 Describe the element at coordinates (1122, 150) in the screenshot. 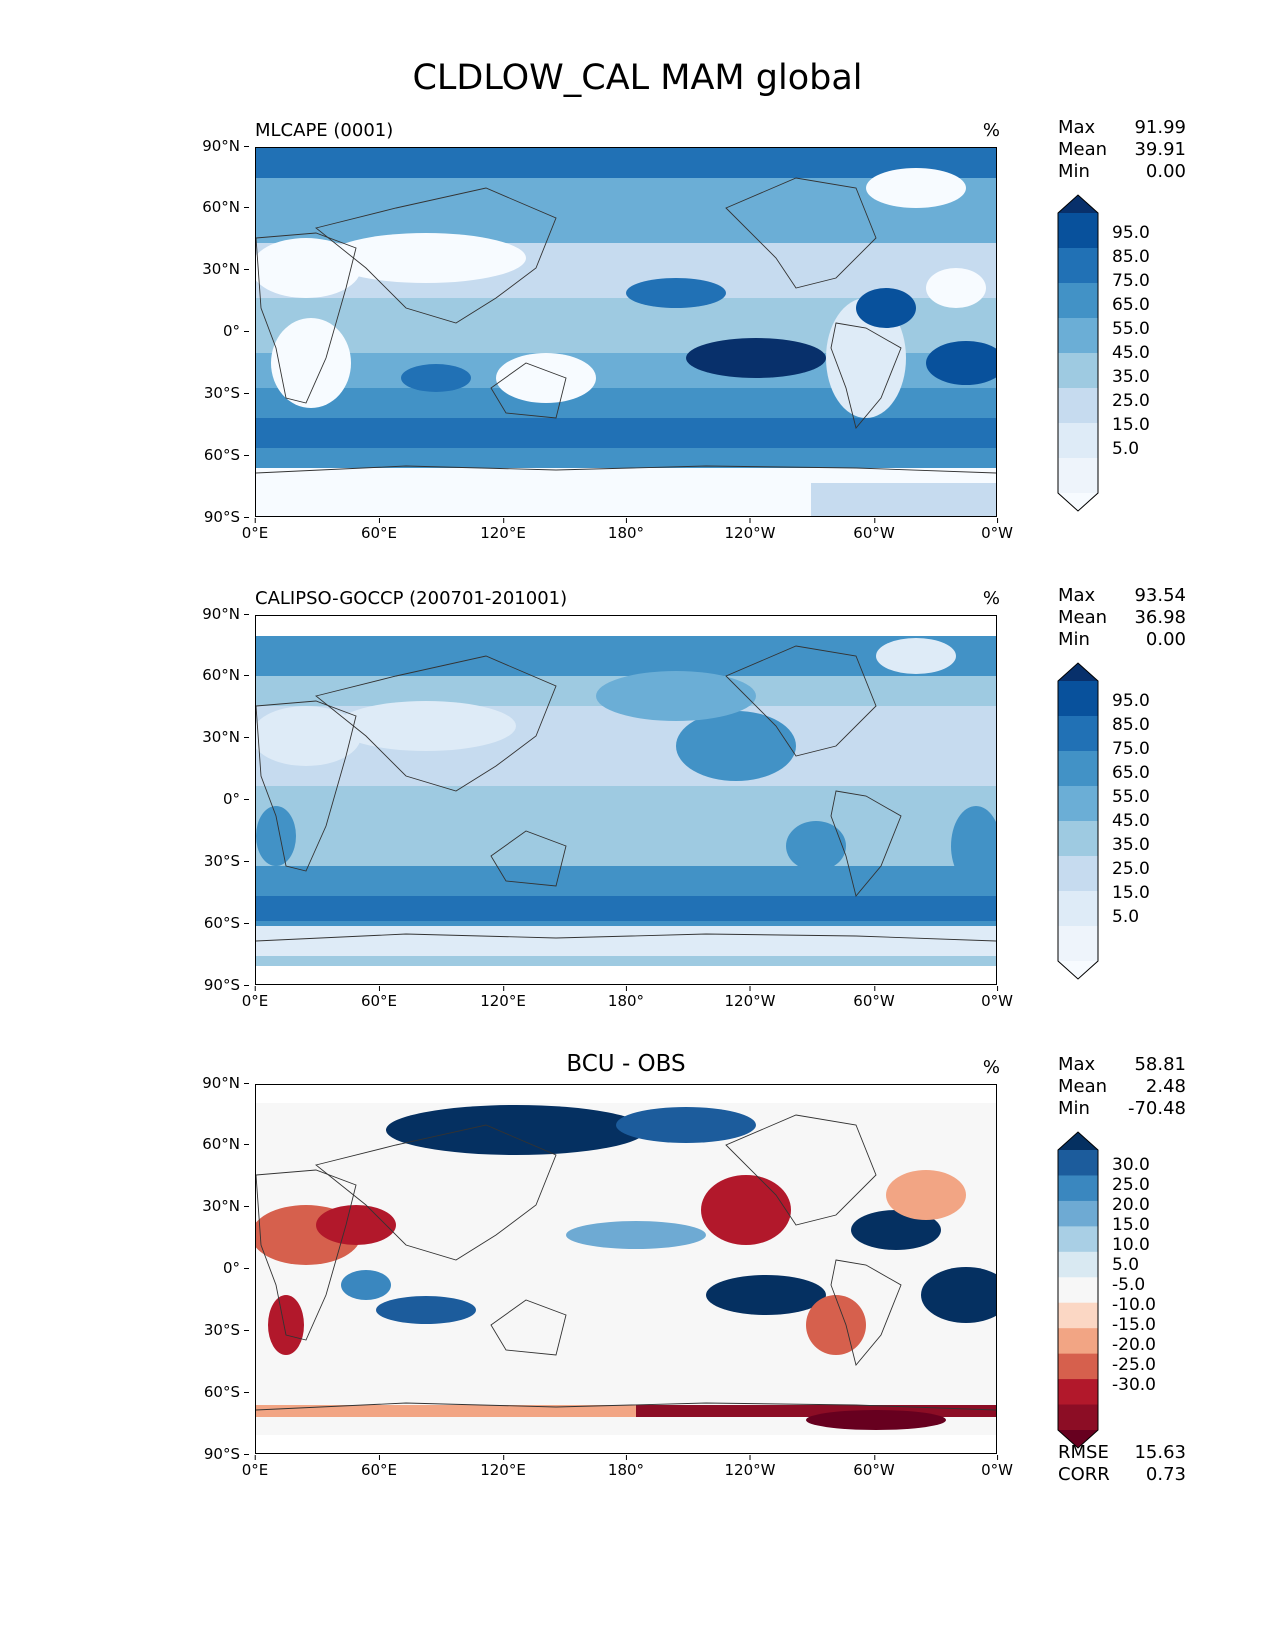

I see `stats-box: Max 91.99 Mean 39.91 Min 0.00` at that location.